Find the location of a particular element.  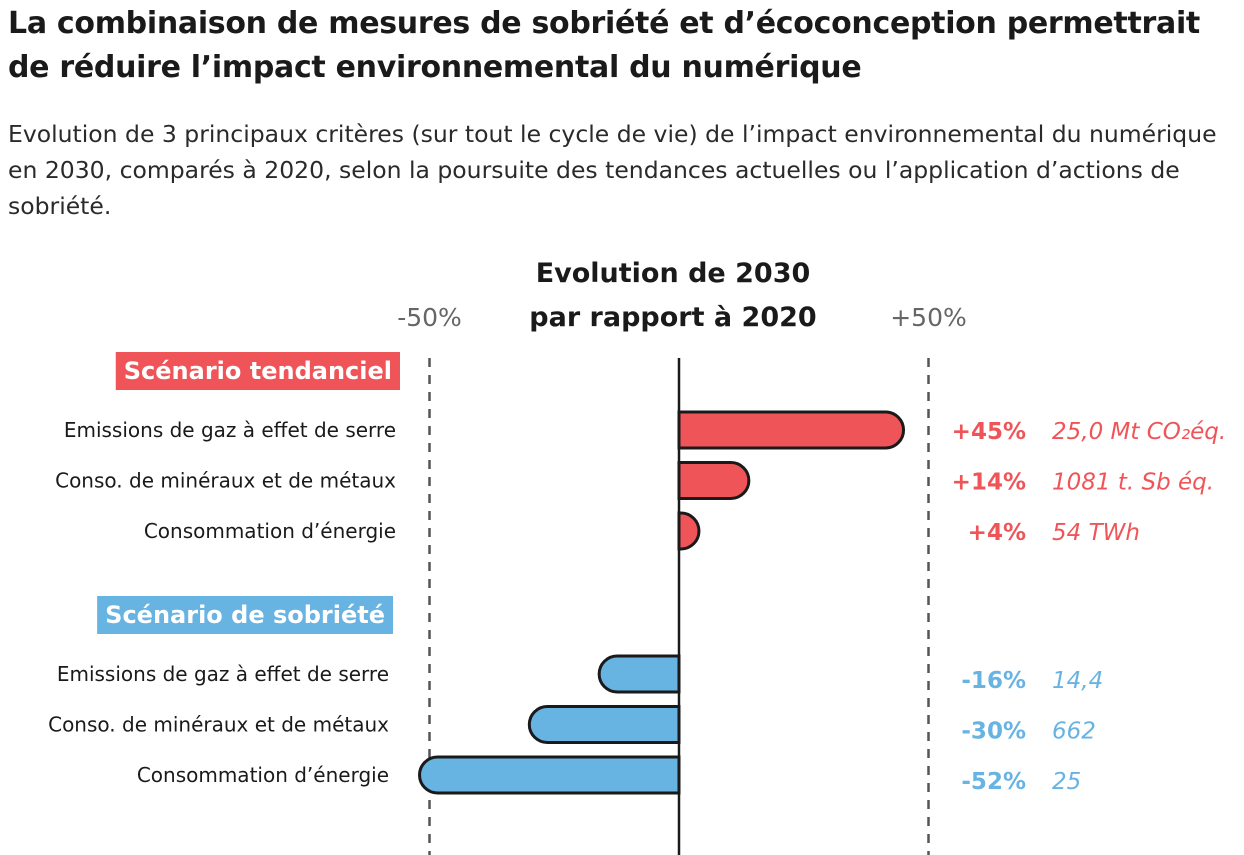

absolute-value-label: 25 is located at coordinates (1066, 782).